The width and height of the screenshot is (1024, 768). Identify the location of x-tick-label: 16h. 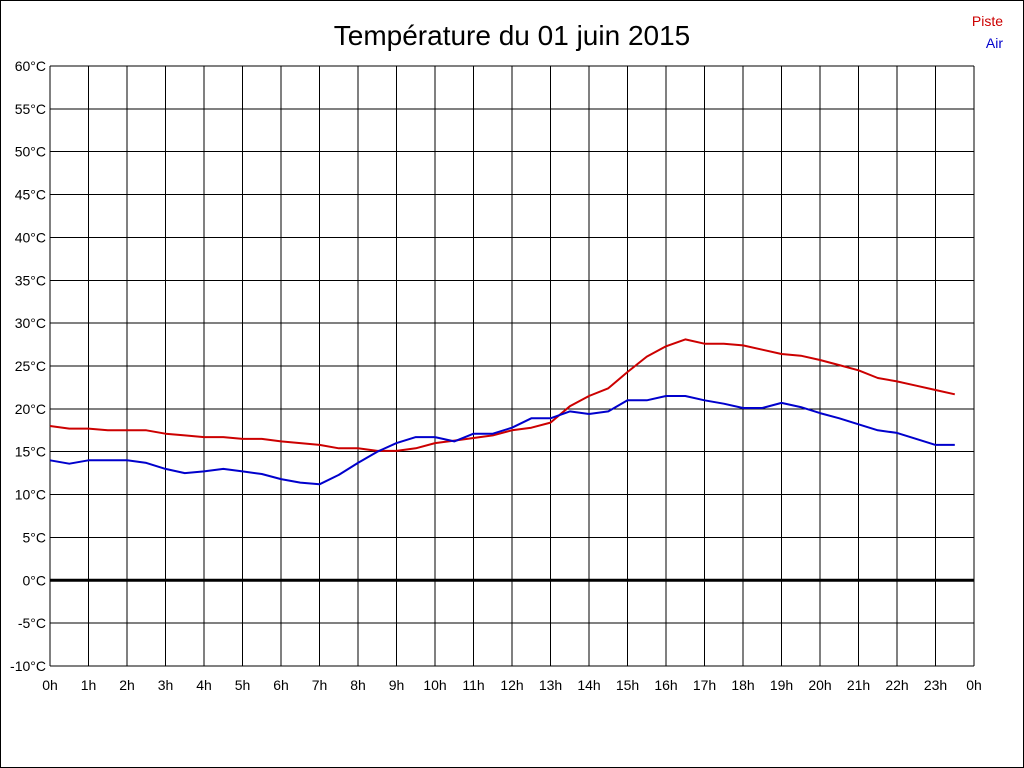
(665, 685).